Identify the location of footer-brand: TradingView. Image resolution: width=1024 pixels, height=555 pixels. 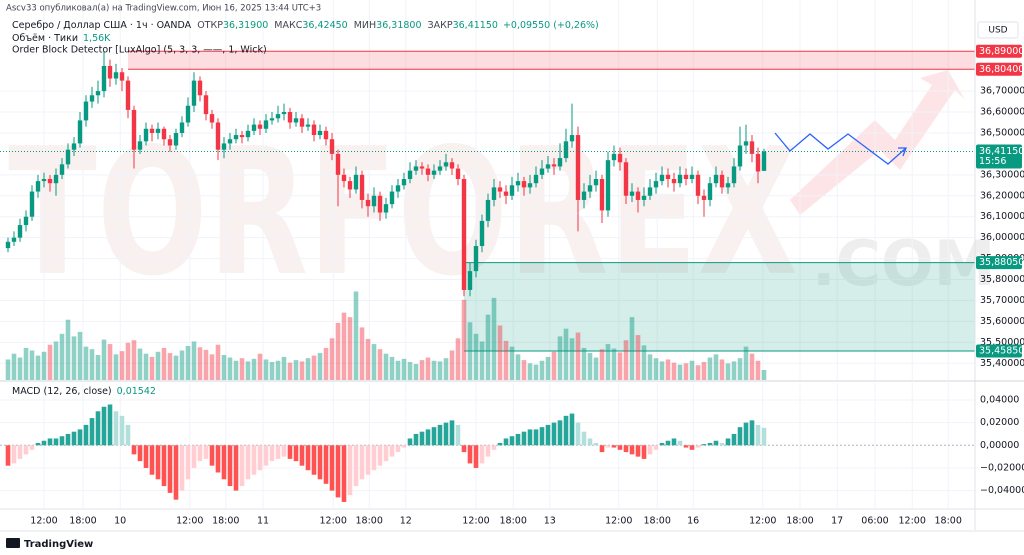
(58, 544).